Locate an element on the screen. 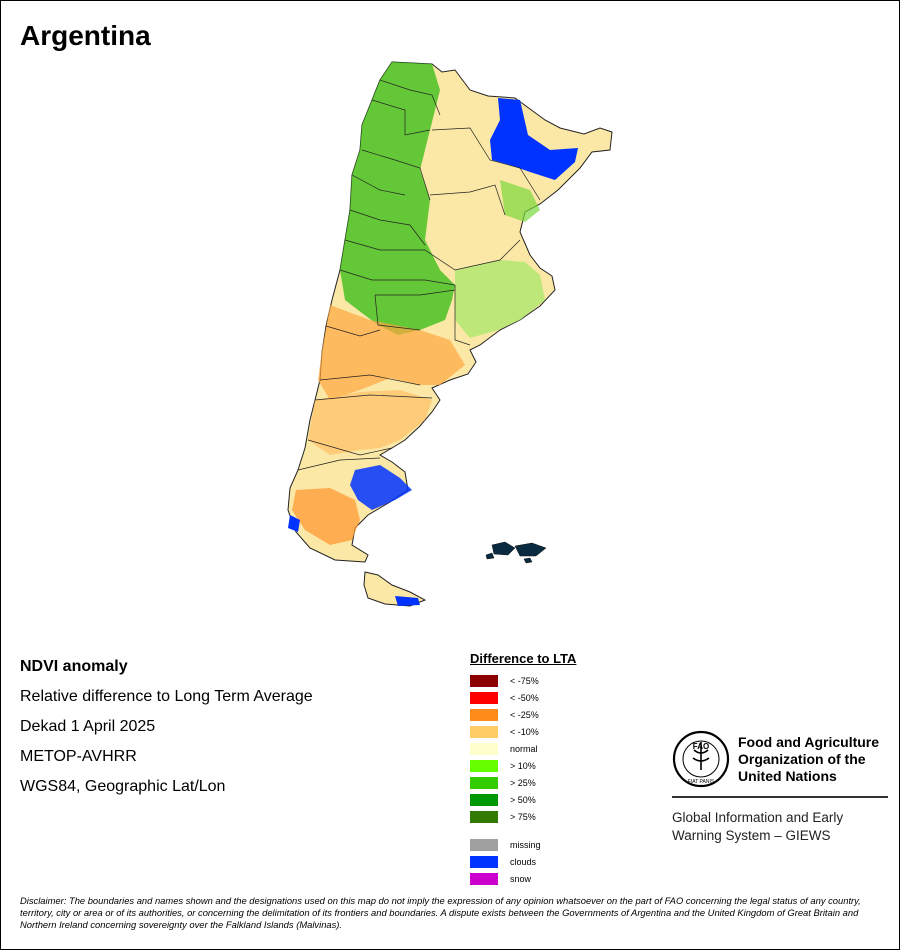 This screenshot has width=900, height=950. legend-label: > 75% is located at coordinates (523, 816).